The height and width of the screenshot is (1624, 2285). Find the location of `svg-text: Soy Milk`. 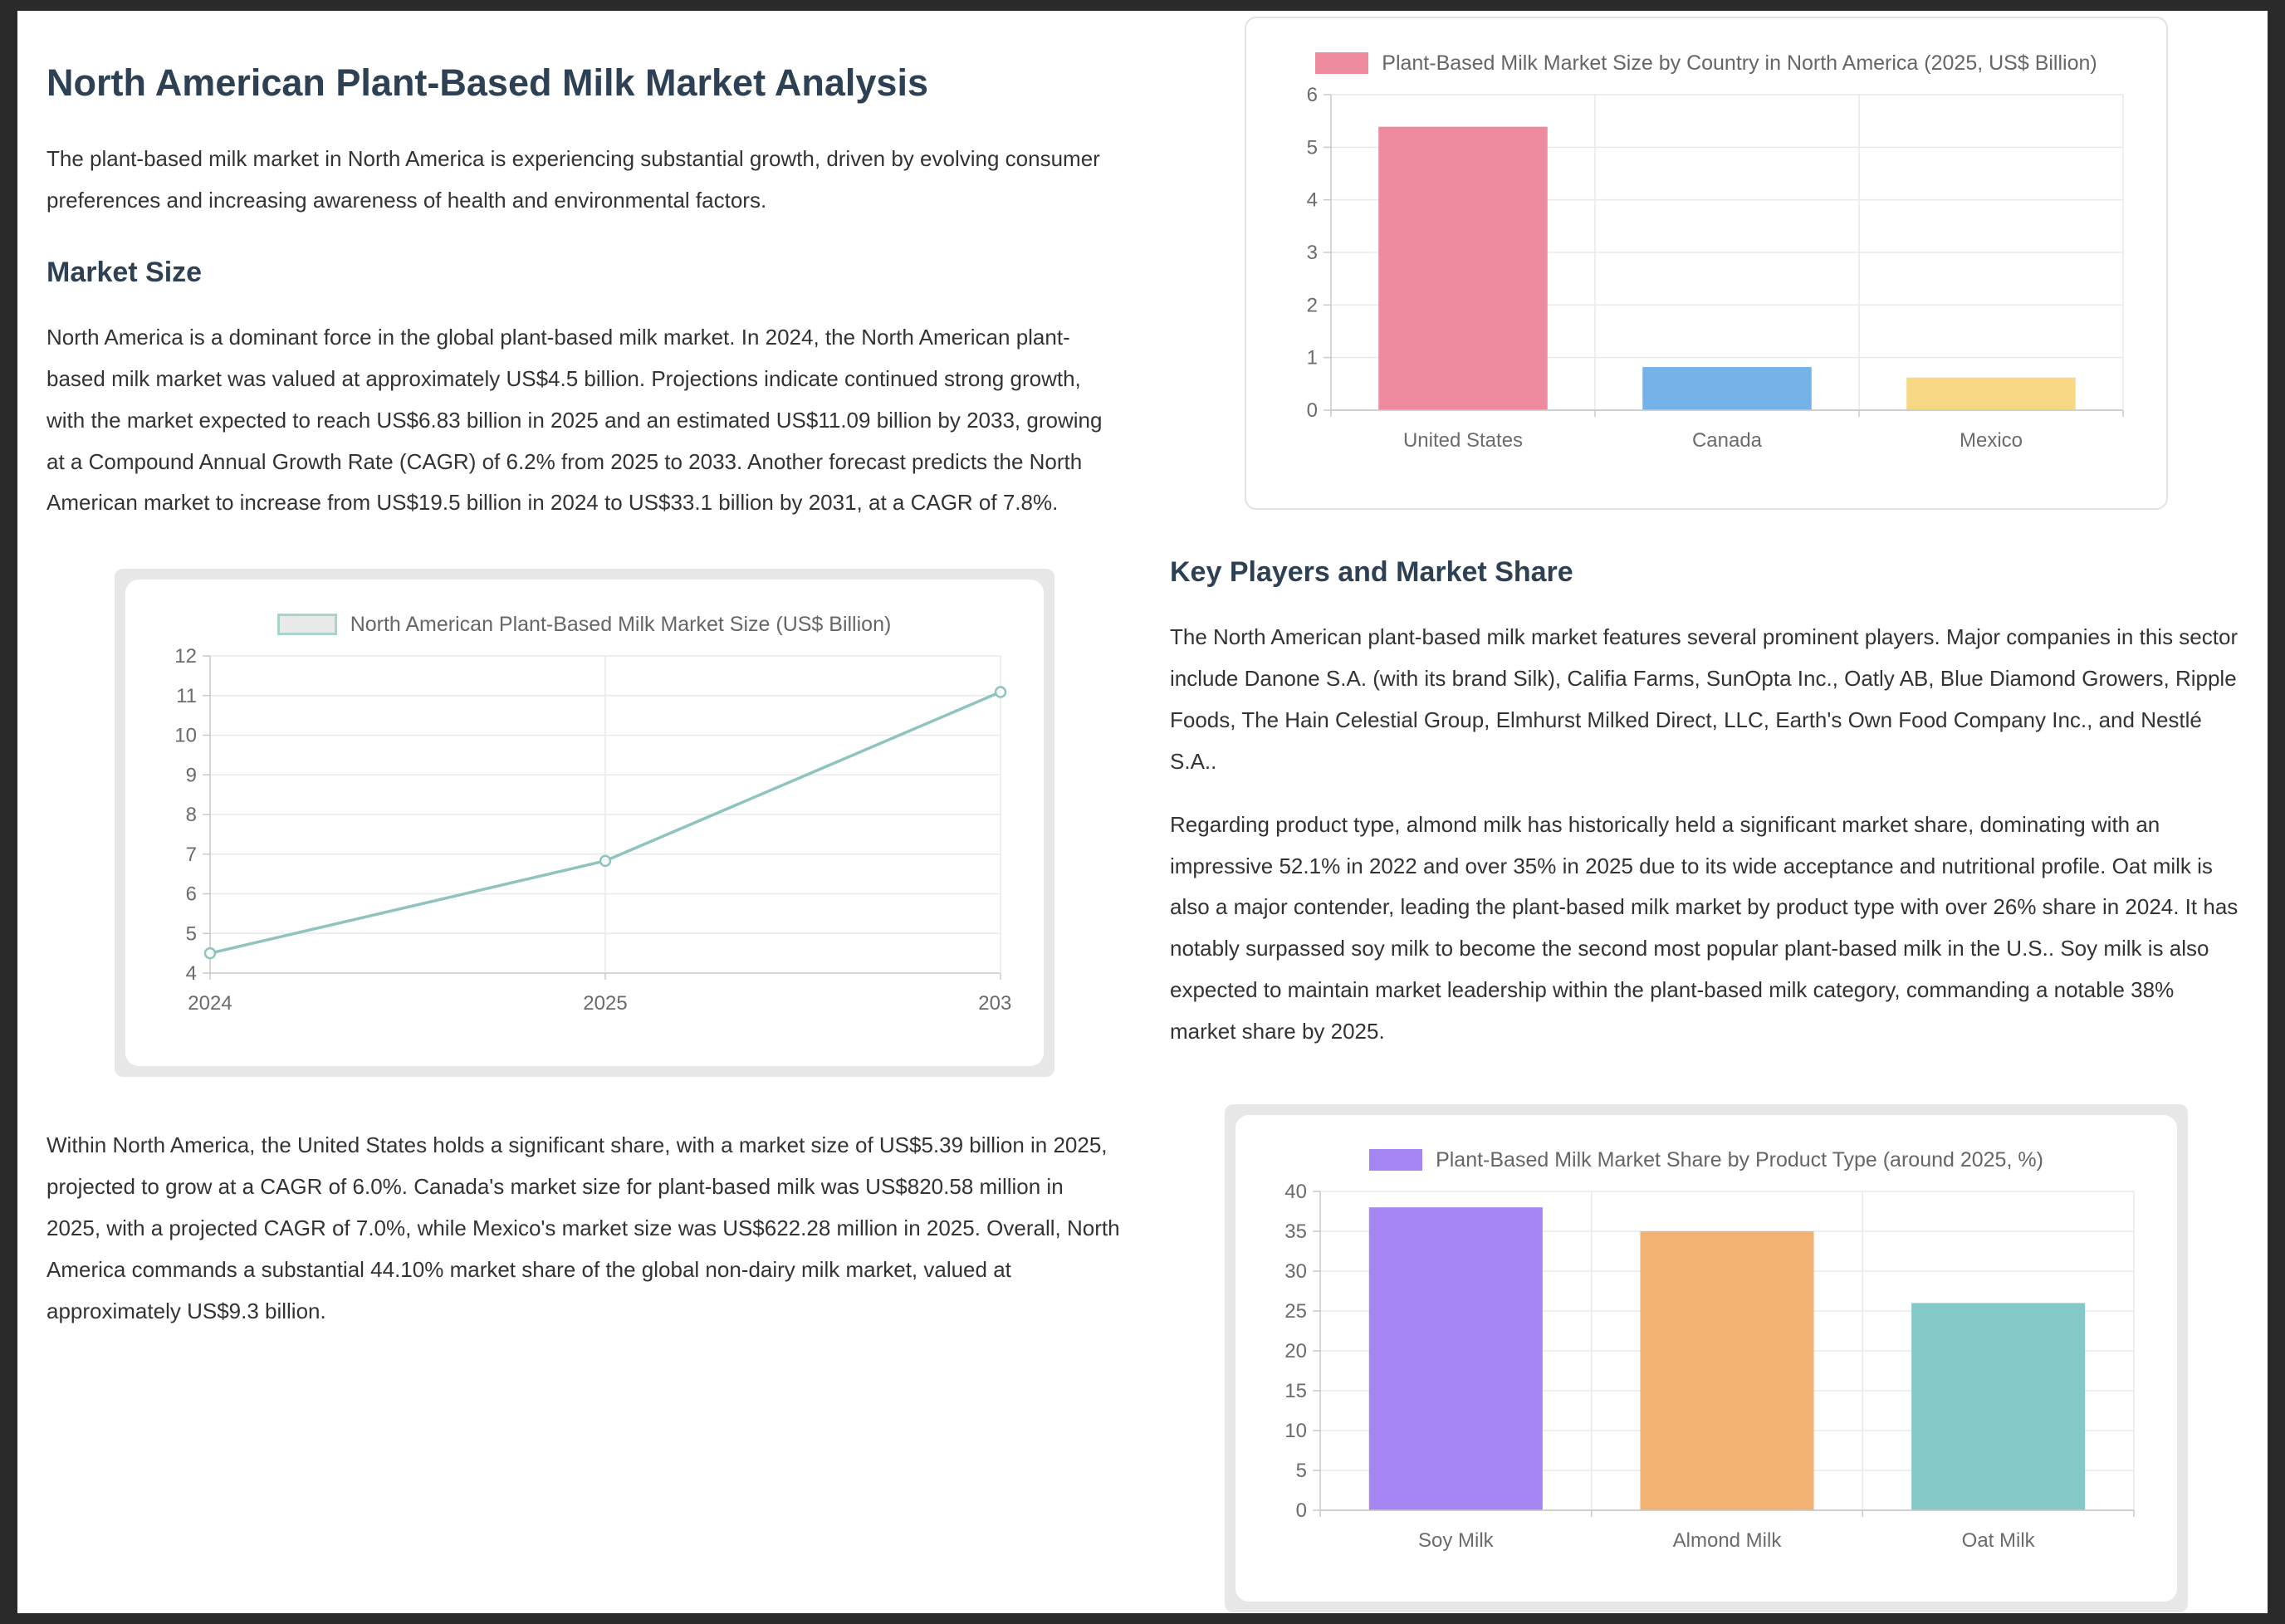

svg-text: Soy Milk is located at coordinates (1456, 1540).